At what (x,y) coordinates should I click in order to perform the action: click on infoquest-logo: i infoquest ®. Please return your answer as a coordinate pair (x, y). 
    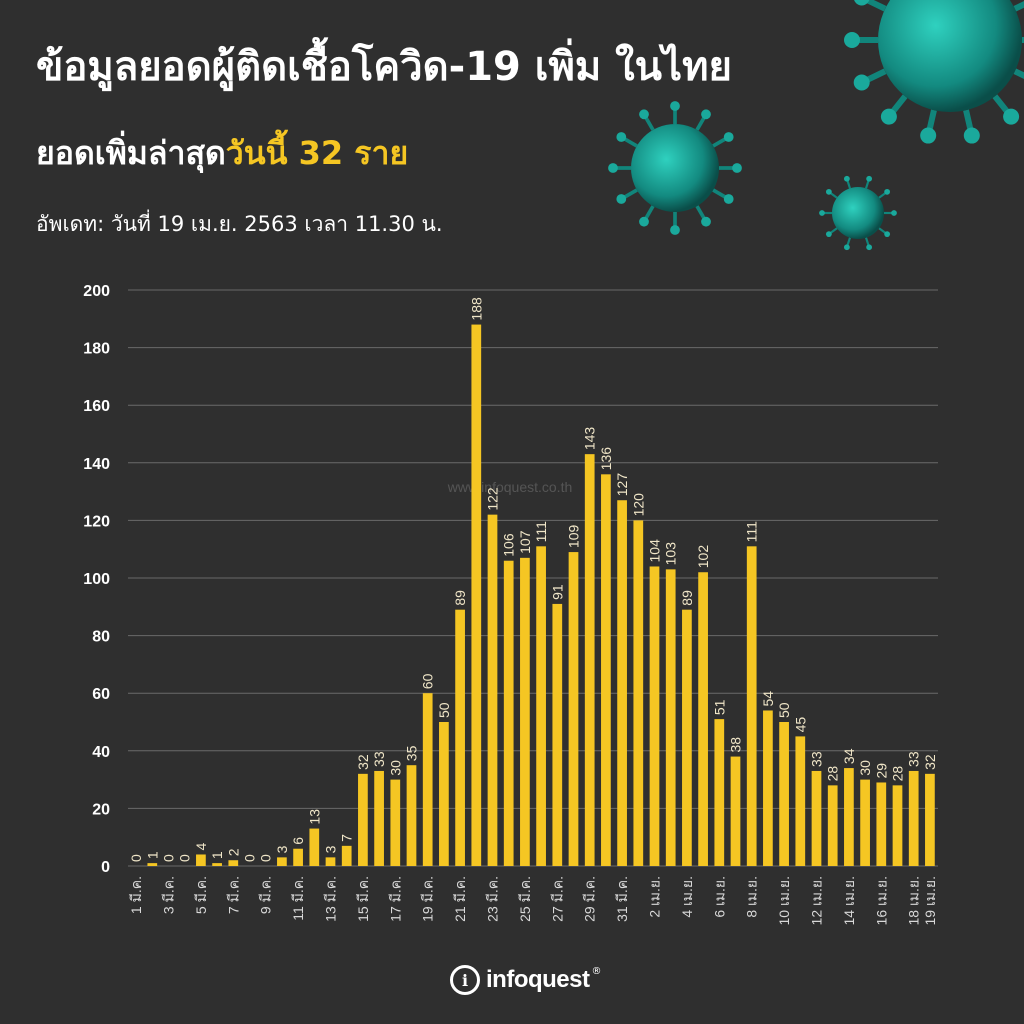
    Looking at the image, I should click on (526, 980).